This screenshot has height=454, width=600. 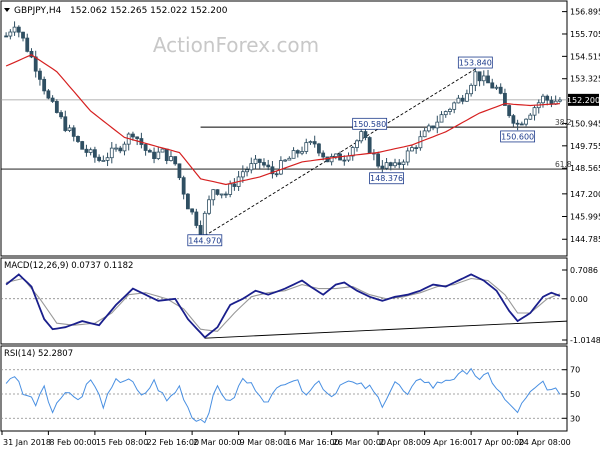 I want to click on time-tick-label: 2 Apr 08:00, so click(x=402, y=442).